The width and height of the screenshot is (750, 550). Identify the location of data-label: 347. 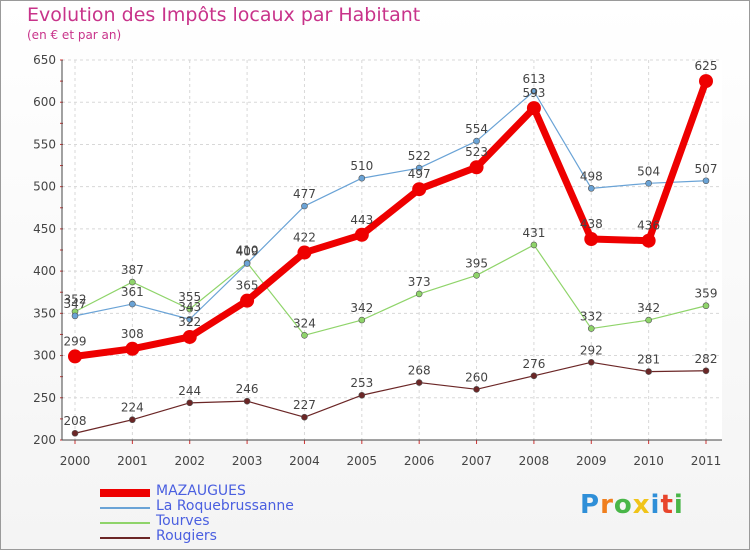
(75, 304).